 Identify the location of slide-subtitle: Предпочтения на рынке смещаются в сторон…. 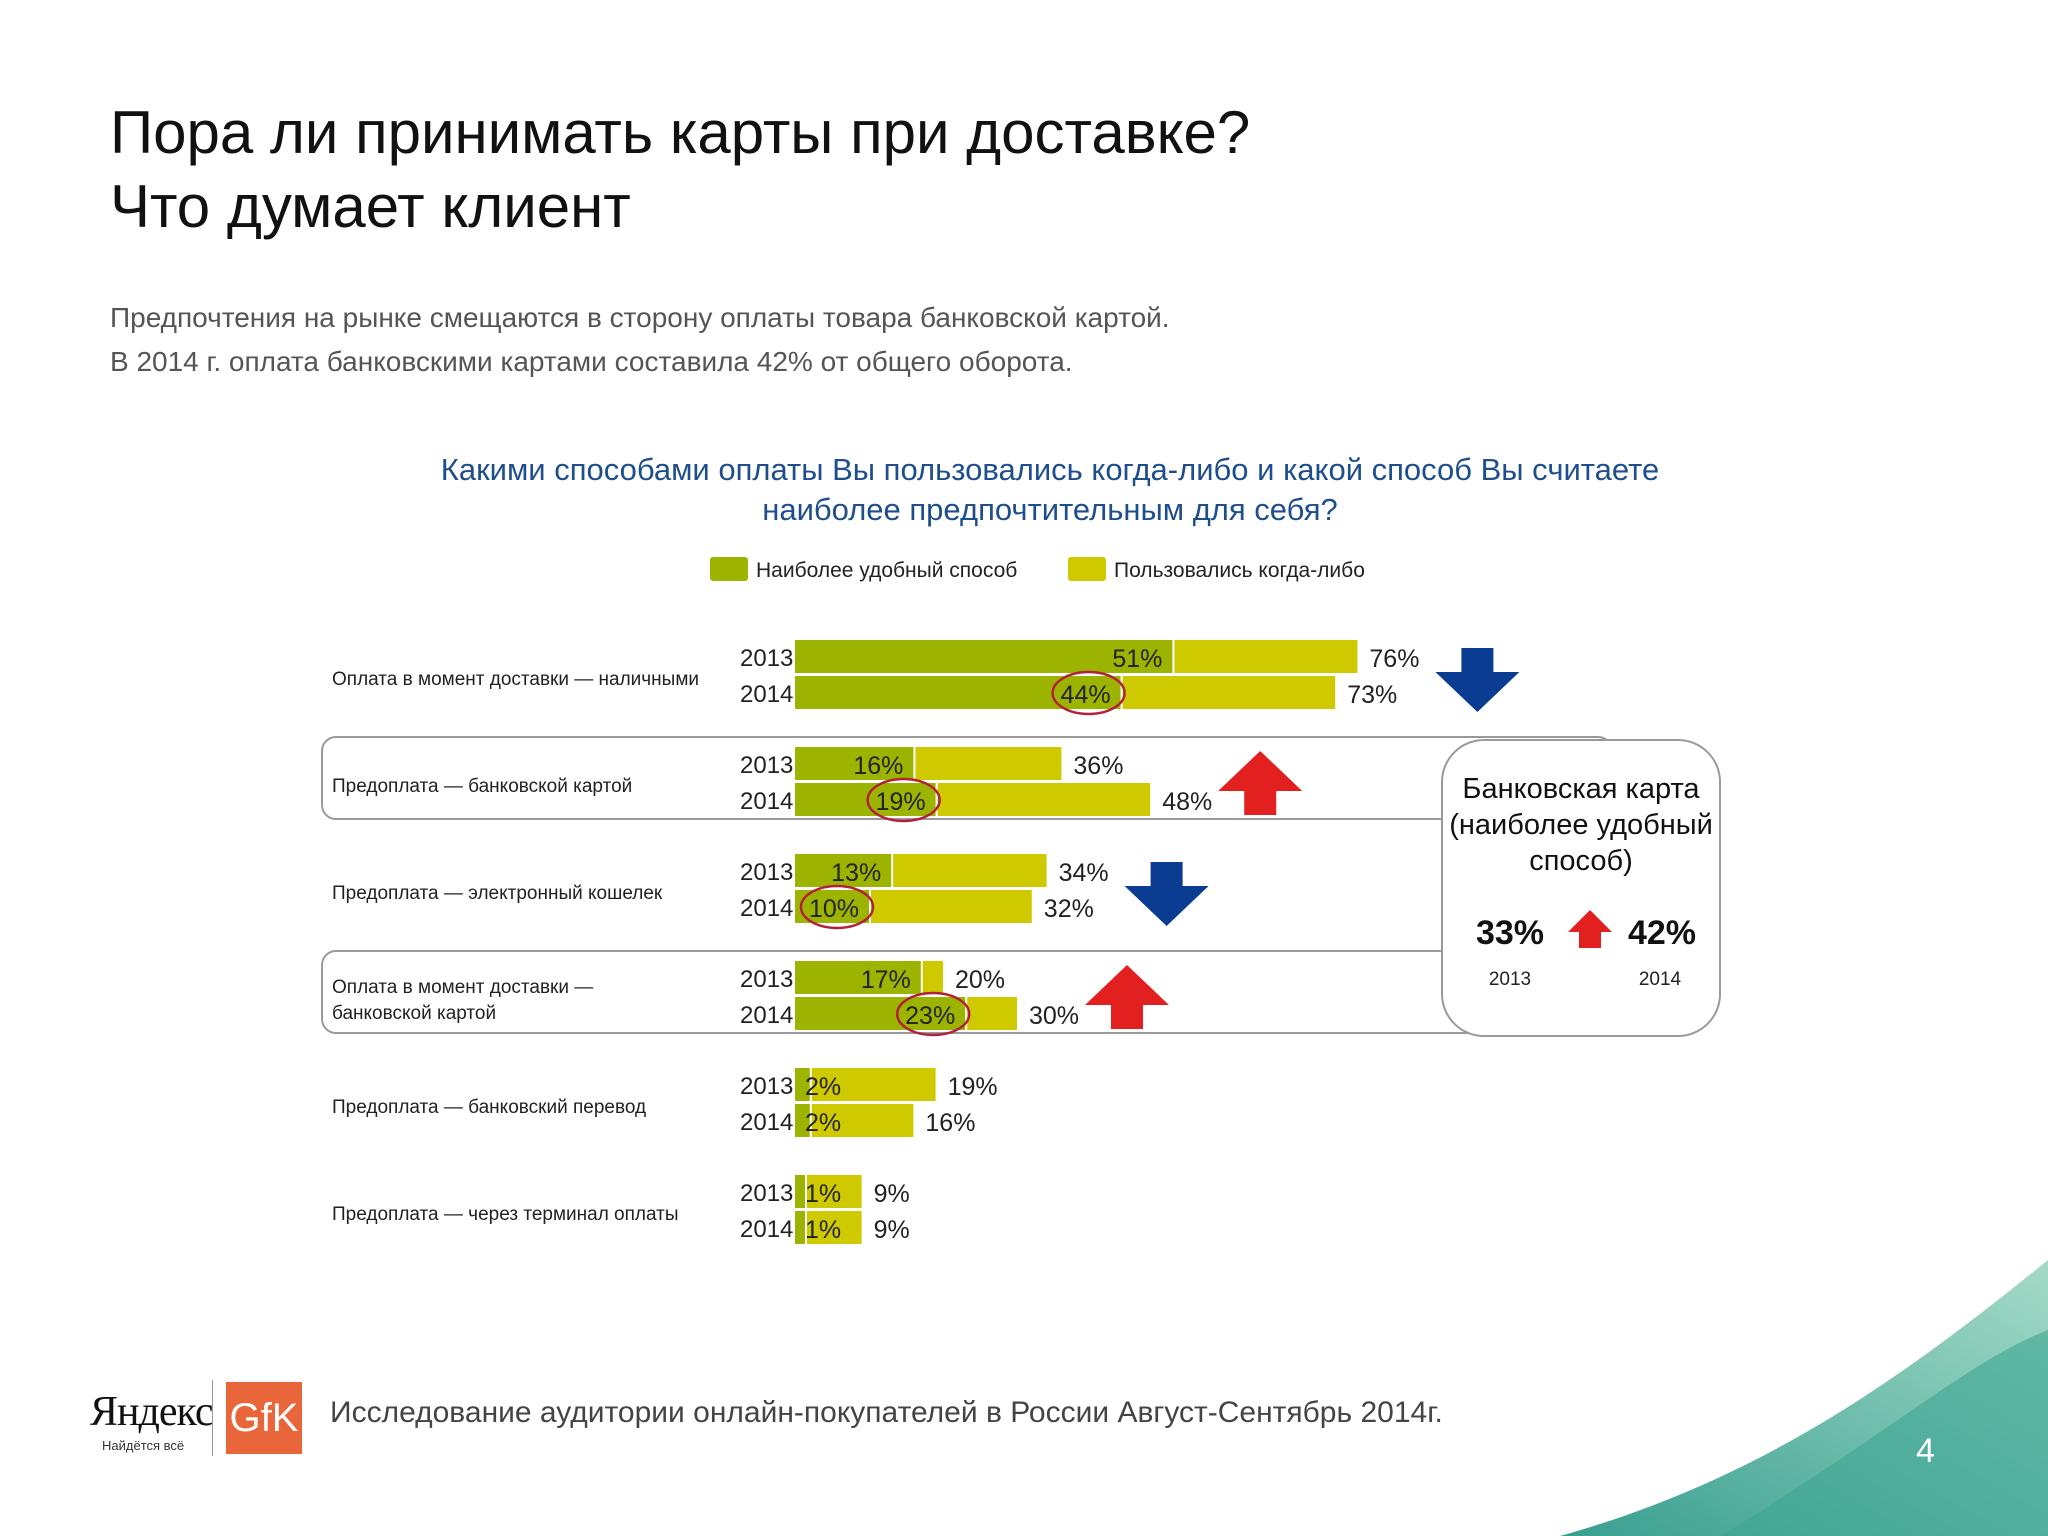
(640, 340).